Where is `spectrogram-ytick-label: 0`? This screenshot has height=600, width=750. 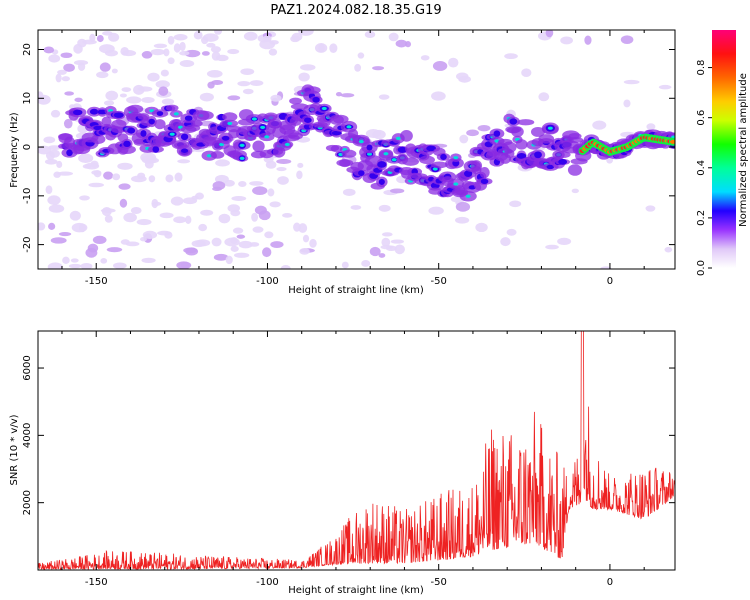 spectrogram-ytick-label: 0 is located at coordinates (27, 147).